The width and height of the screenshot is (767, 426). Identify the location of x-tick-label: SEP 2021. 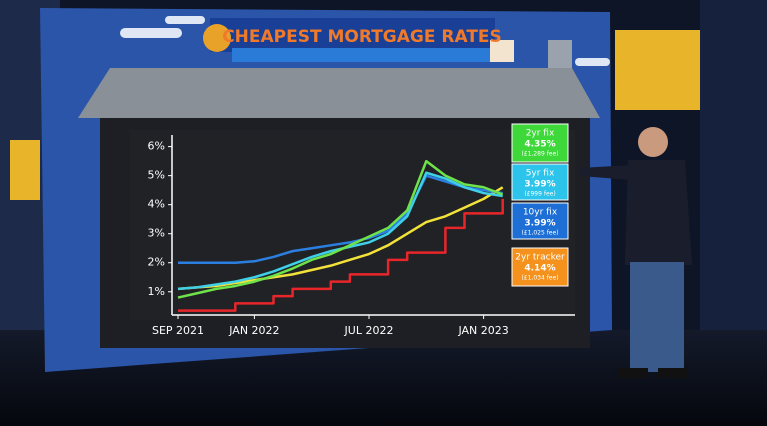
(178, 330).